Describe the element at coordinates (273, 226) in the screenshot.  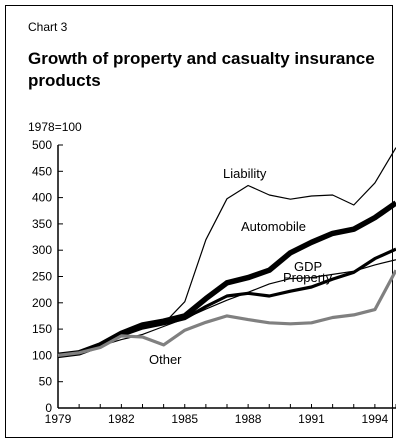
I see `annotation-automobile: Automobile` at that location.